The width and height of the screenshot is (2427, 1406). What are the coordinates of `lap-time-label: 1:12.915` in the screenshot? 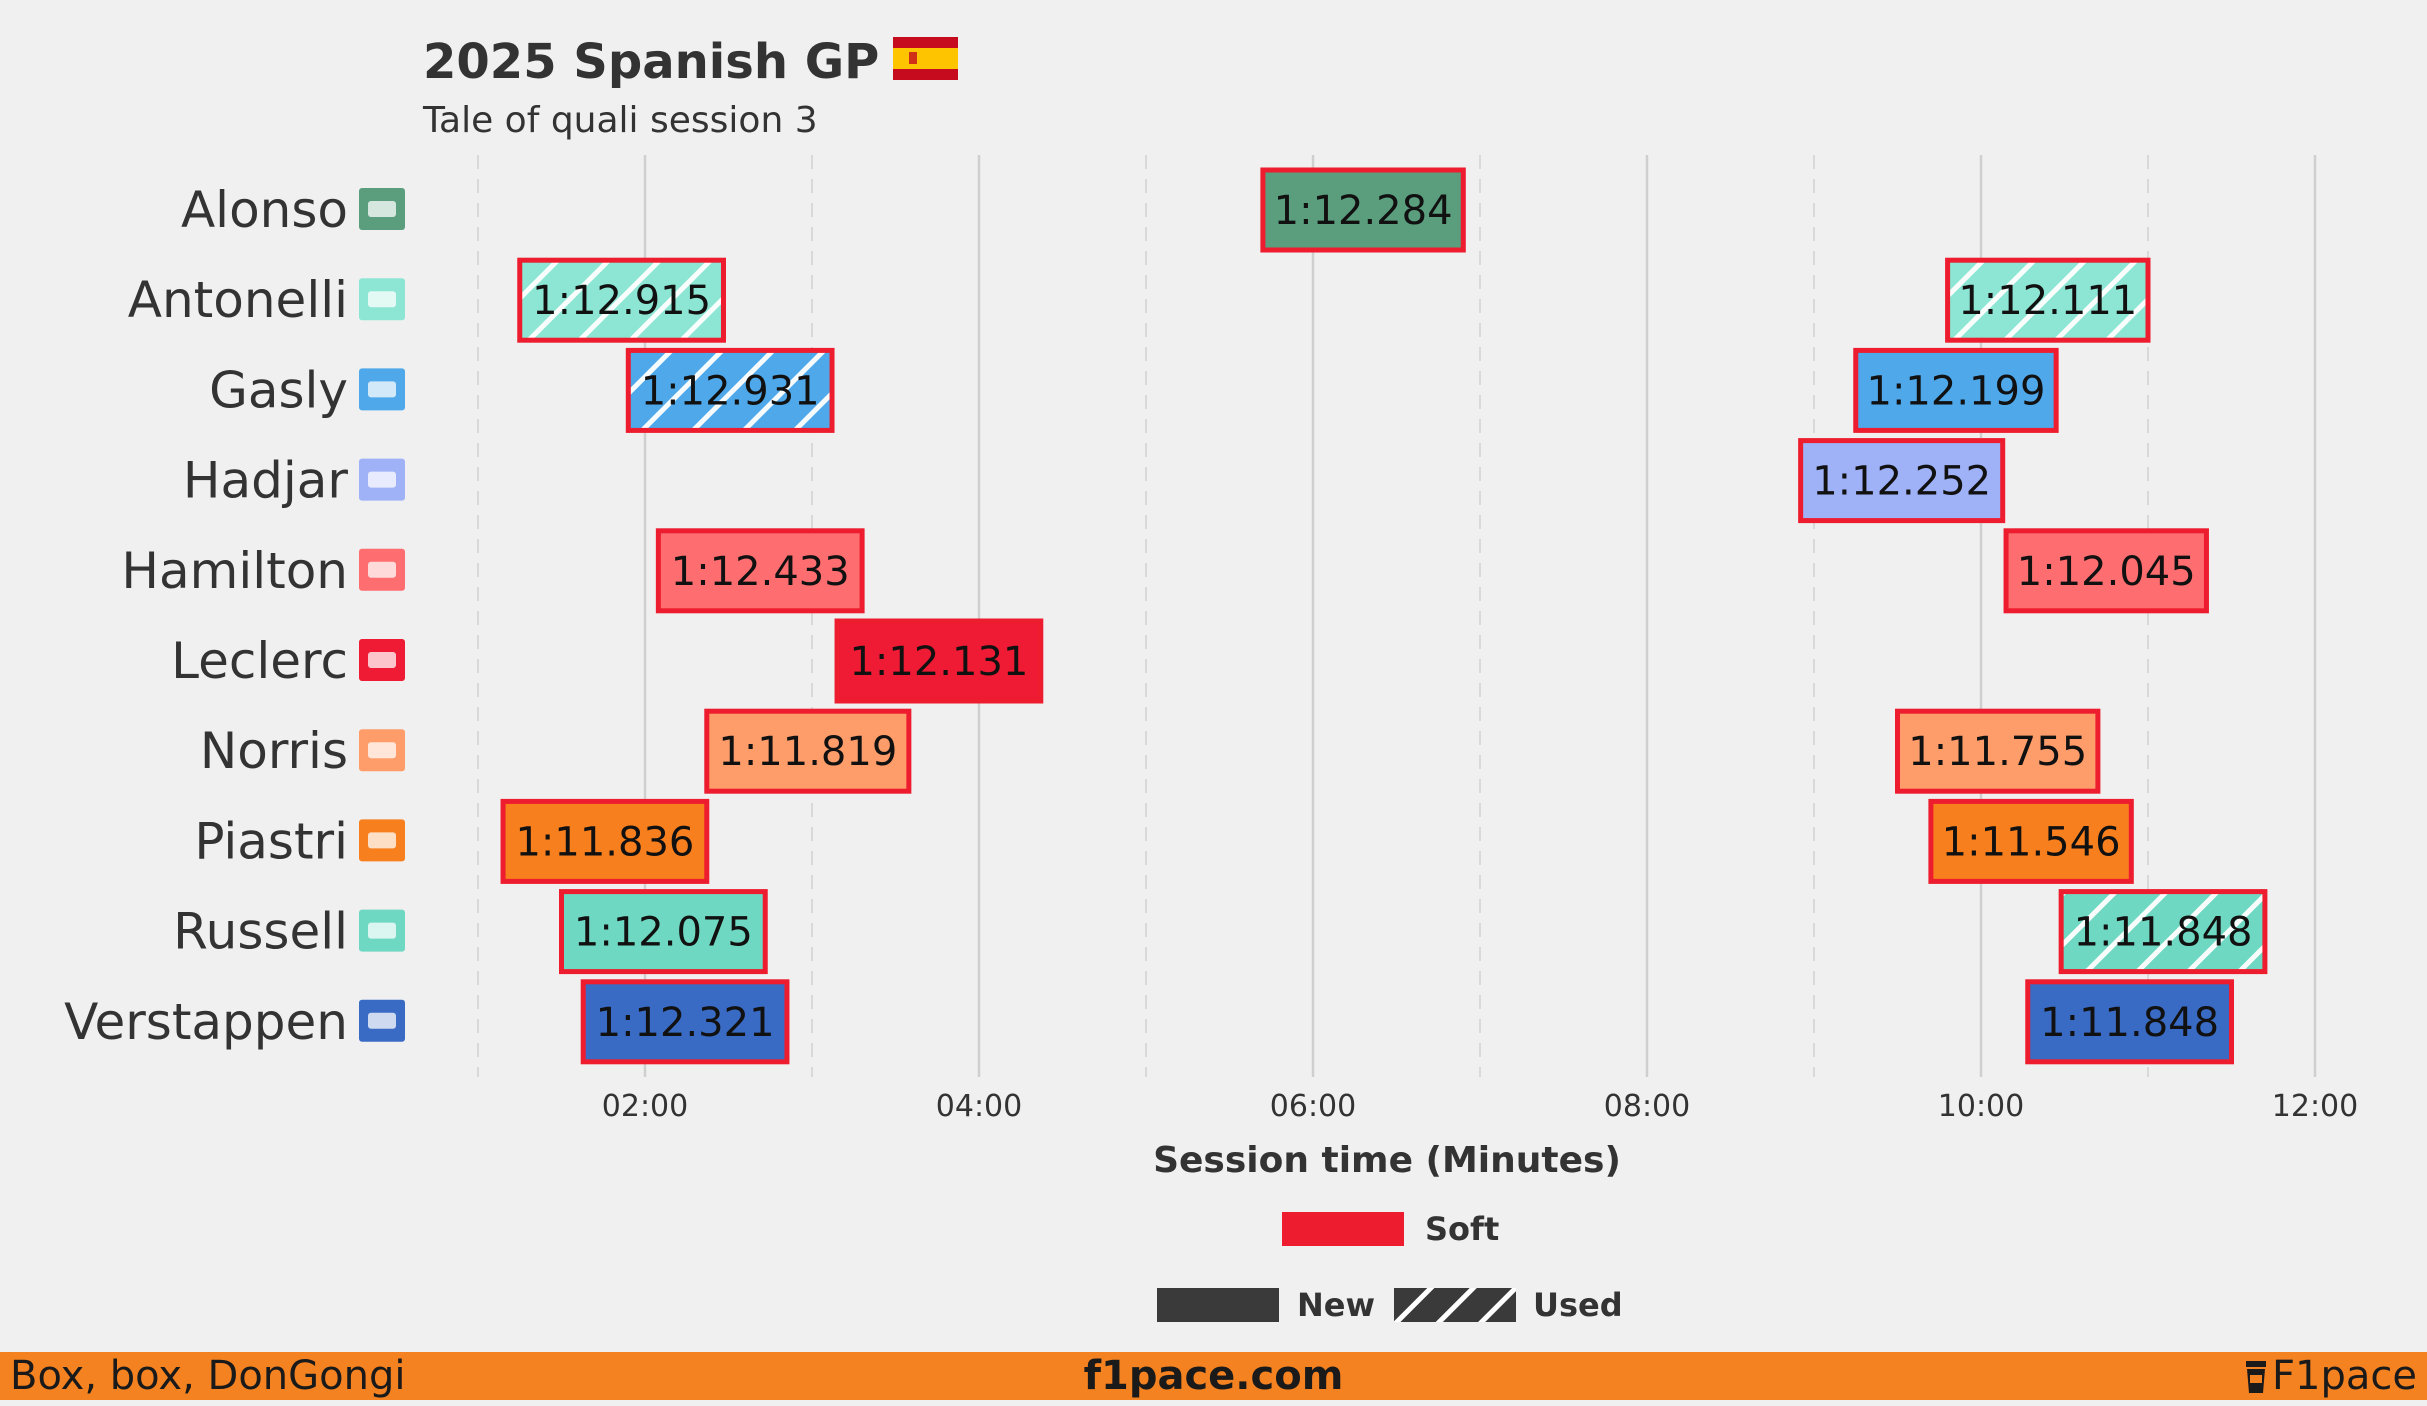 It's located at (621, 301).